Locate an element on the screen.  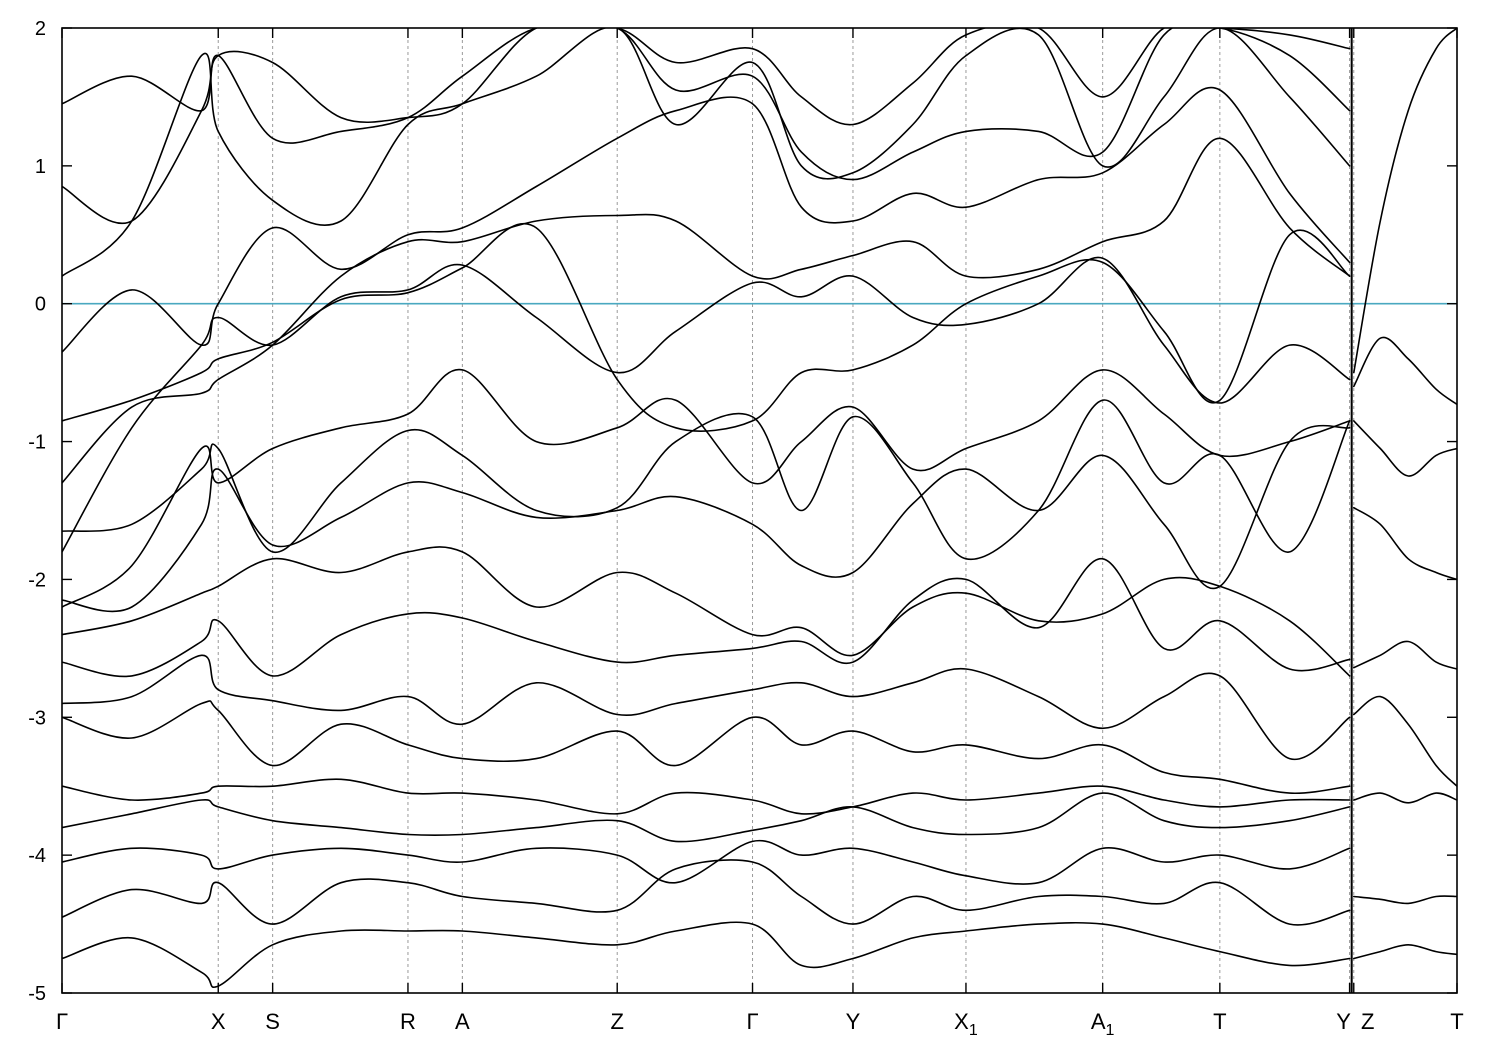
y-tick-label: 0 is located at coordinates (40, 305).